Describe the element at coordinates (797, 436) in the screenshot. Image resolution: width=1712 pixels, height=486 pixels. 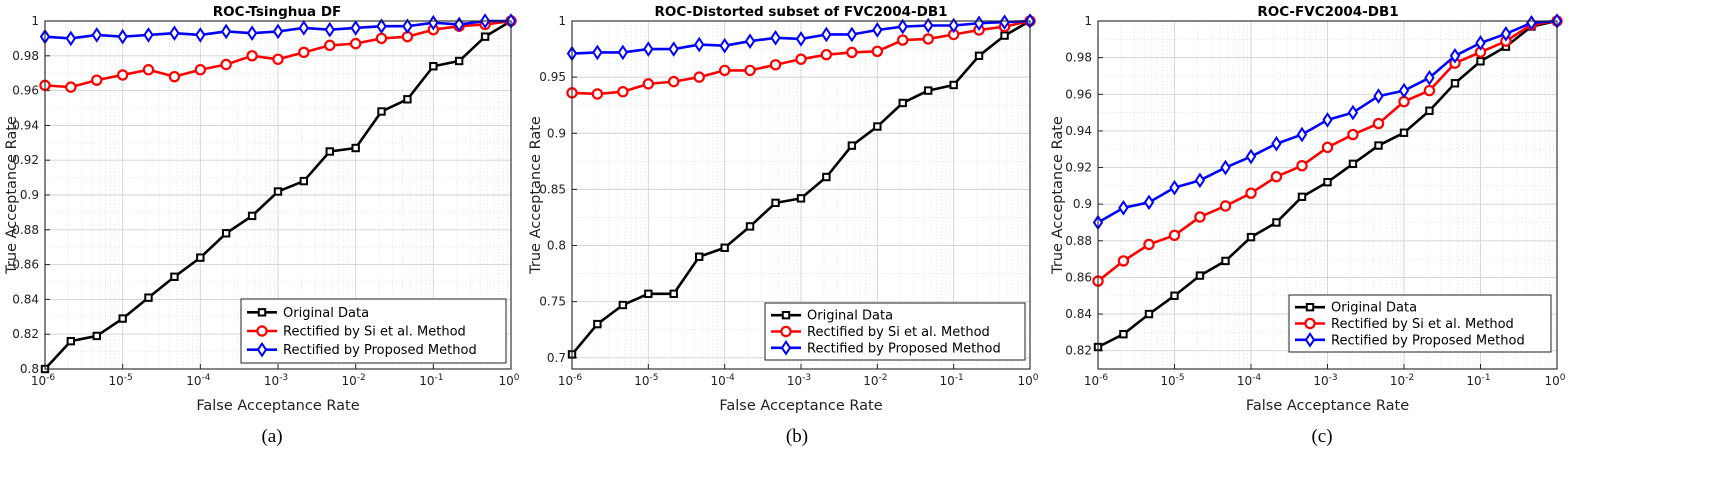
I see `subfigure-caption: (b)` at that location.